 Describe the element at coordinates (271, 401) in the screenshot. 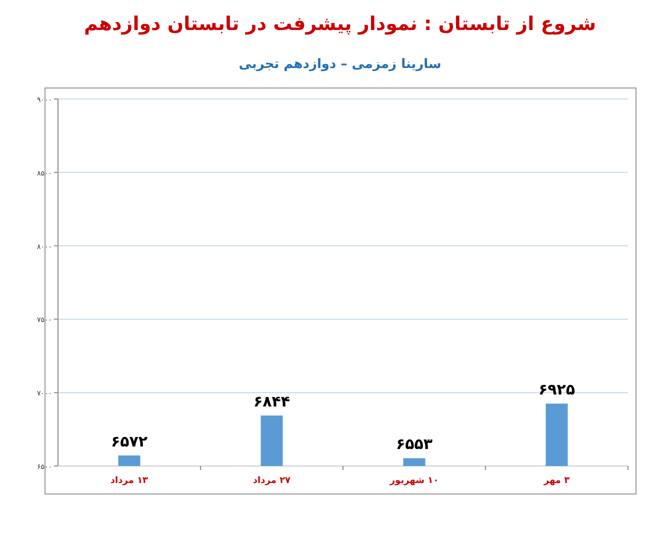

I see `data-label: ۶۸۴۴` at that location.